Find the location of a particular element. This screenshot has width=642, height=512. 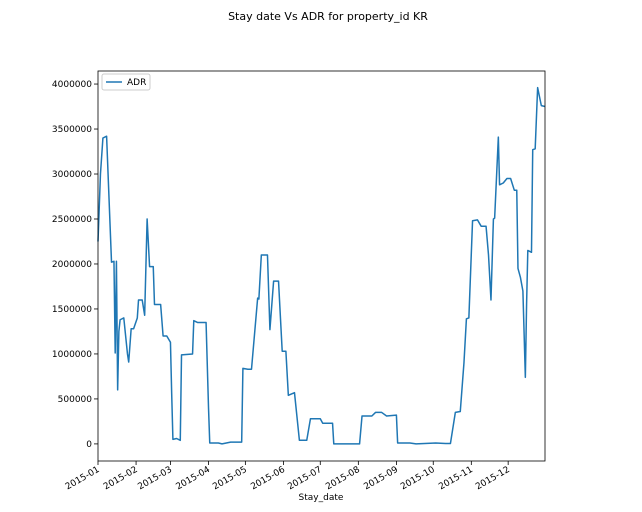

x-tick-label: 2015-03 is located at coordinates (155, 478).